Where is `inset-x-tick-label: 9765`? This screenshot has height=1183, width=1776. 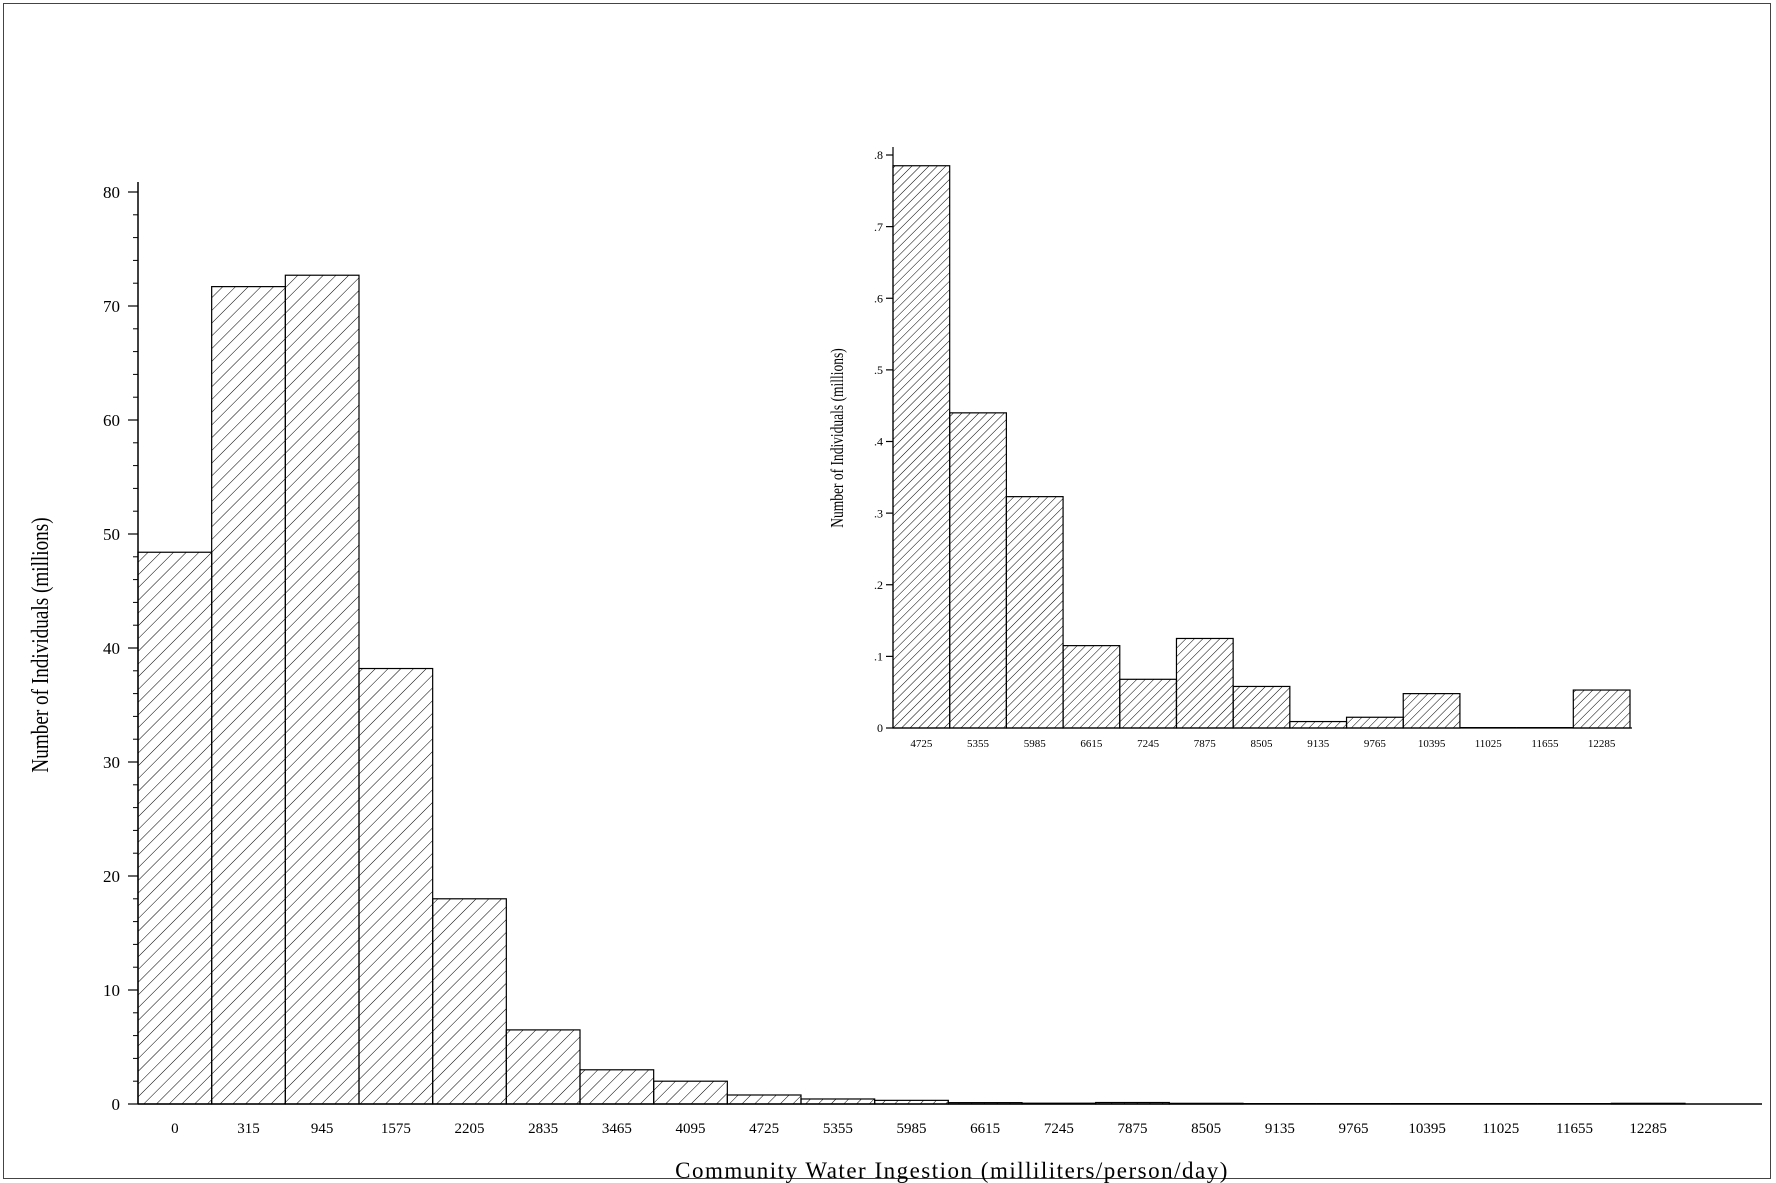 inset-x-tick-label: 9765 is located at coordinates (1375, 744).